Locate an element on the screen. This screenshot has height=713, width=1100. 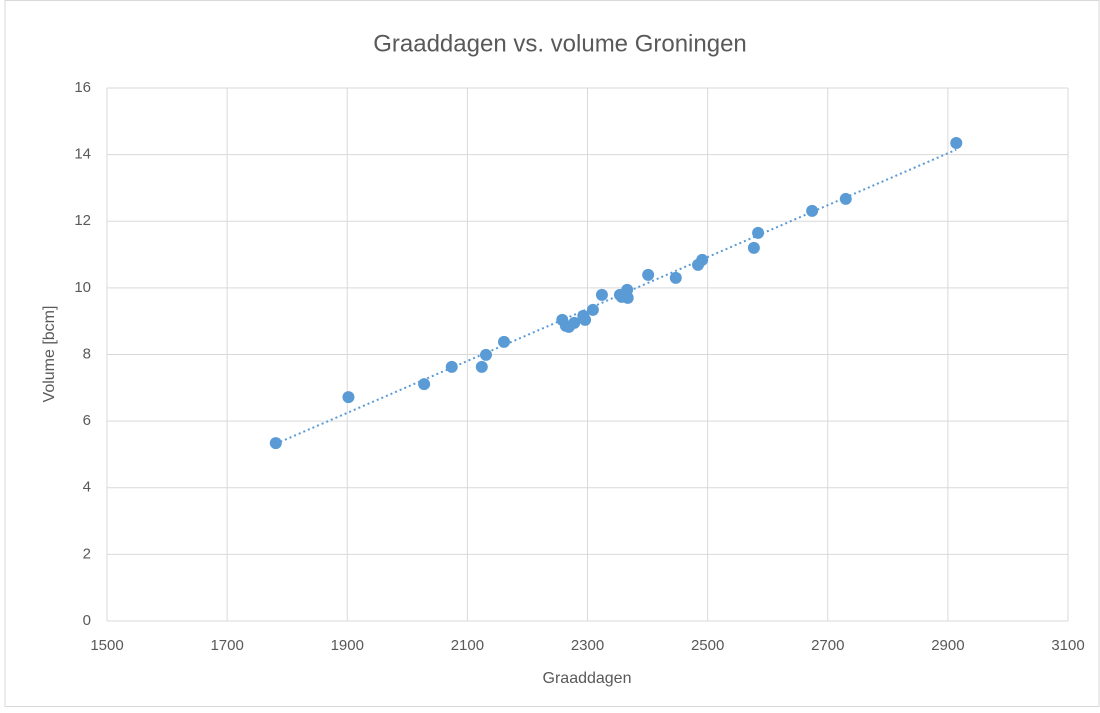
y-tick-label: 2 is located at coordinates (87, 553).